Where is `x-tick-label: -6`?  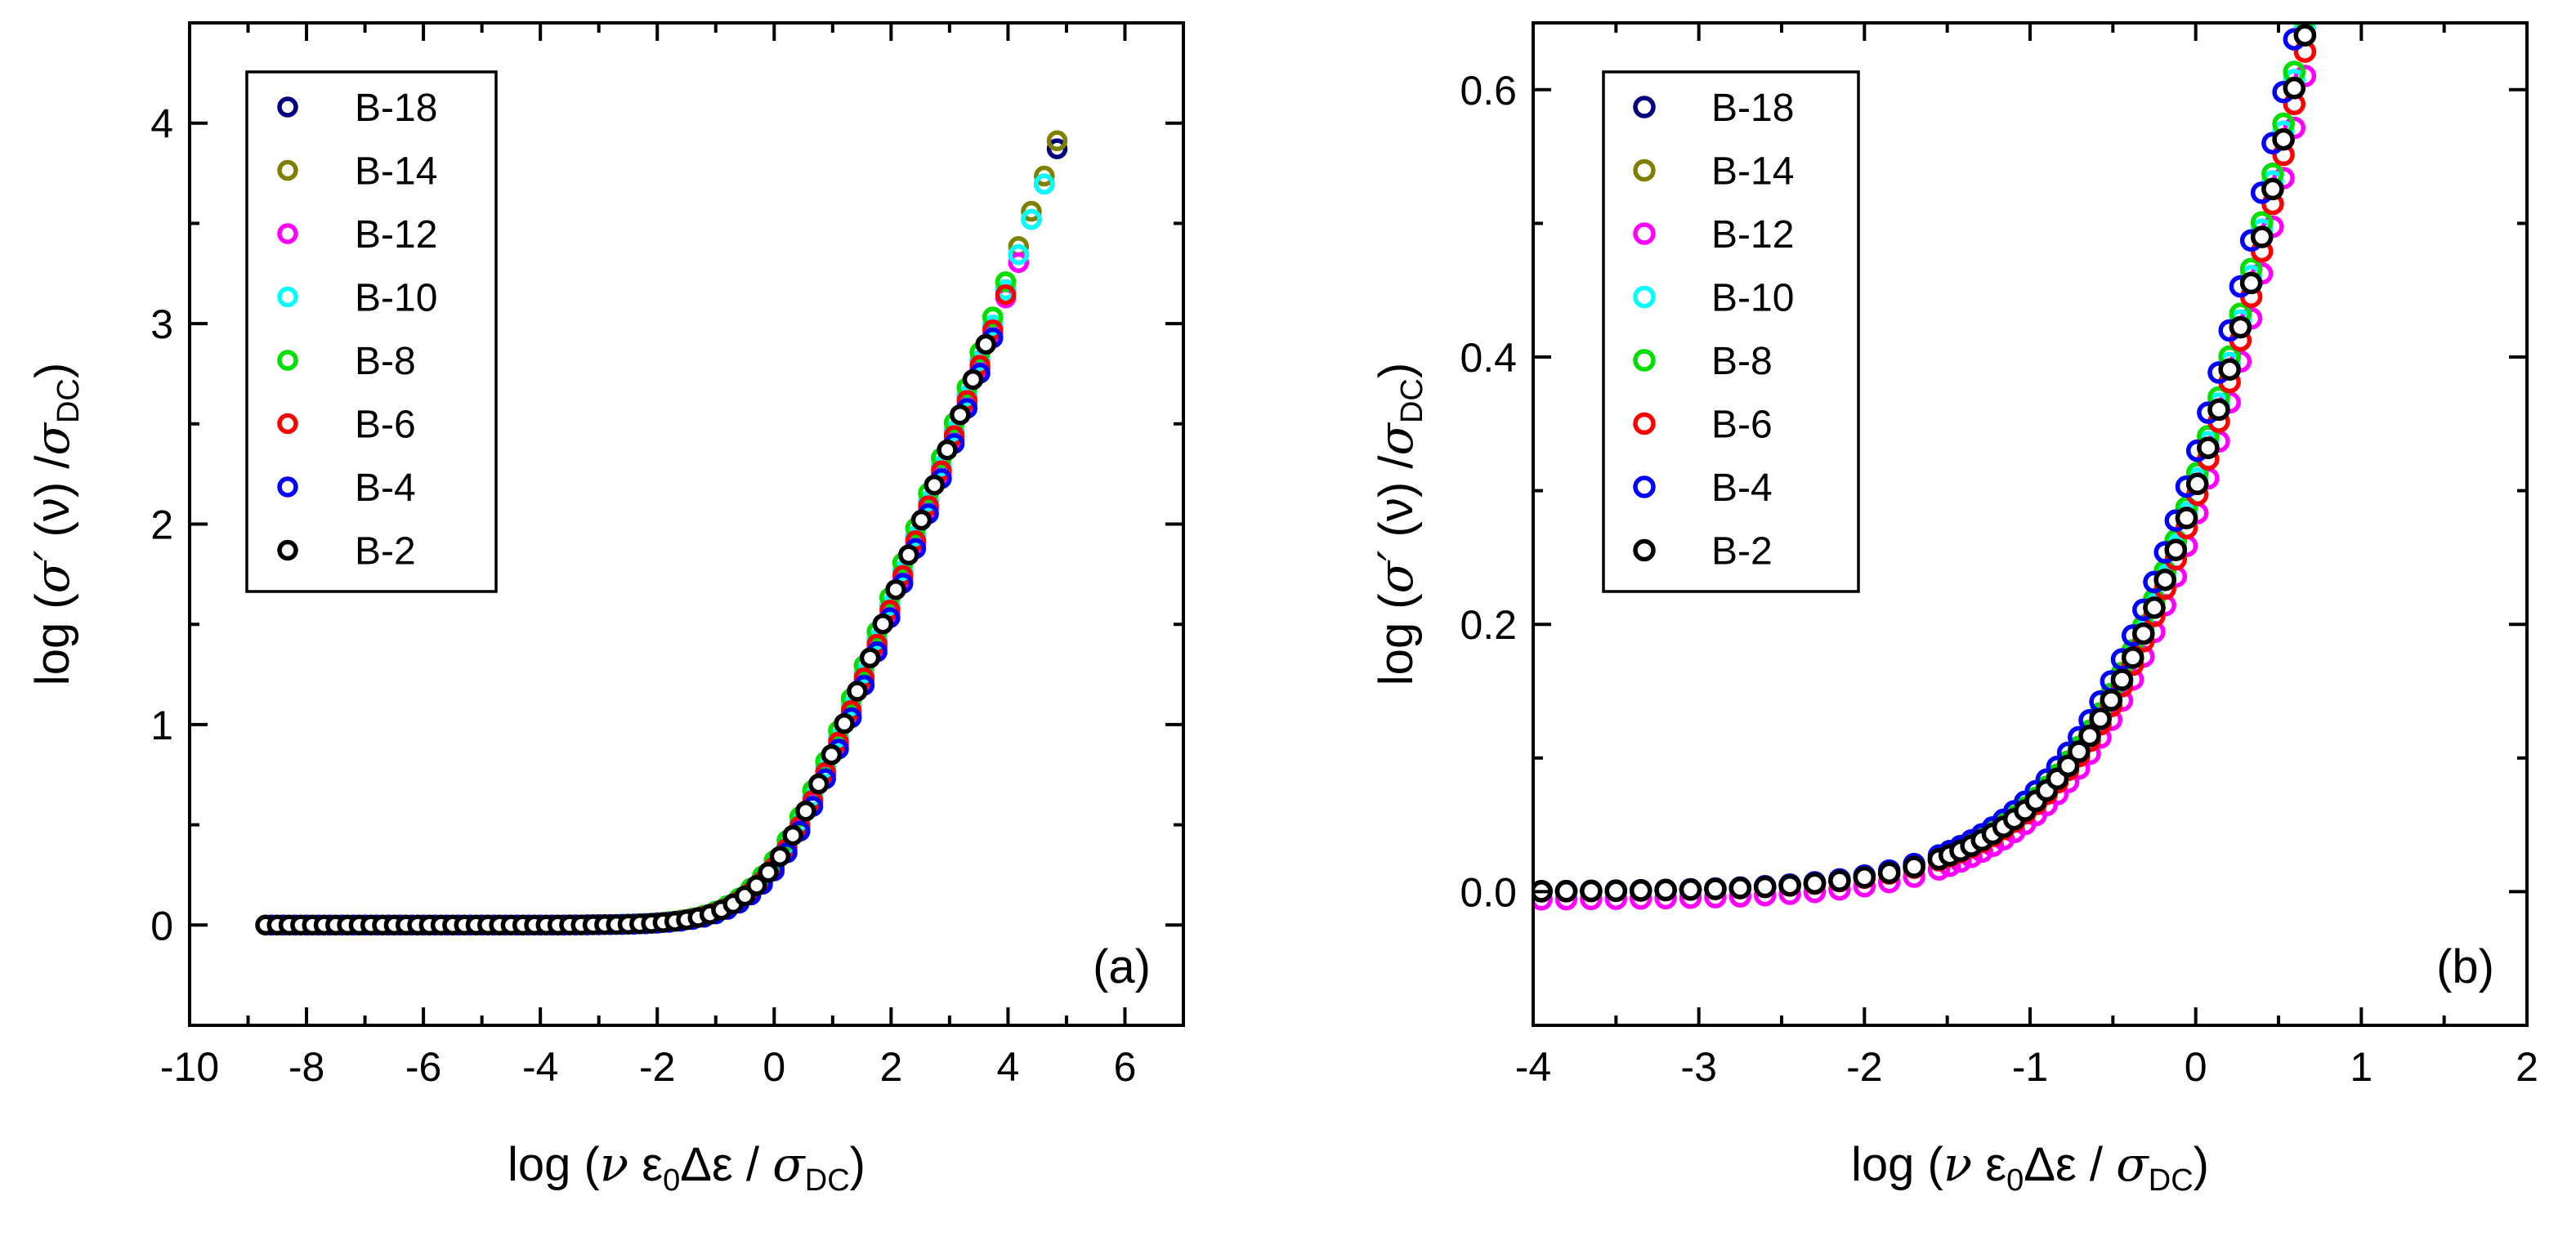 x-tick-label: -6 is located at coordinates (423, 1067).